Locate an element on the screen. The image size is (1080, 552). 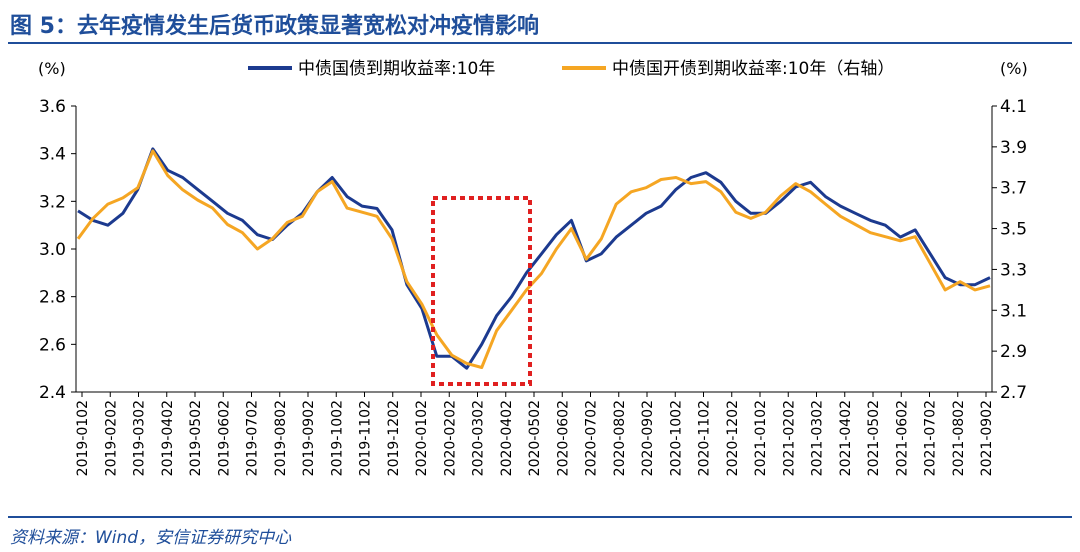
x-tick-label: 2020-0102 is located at coordinates (422, 438).